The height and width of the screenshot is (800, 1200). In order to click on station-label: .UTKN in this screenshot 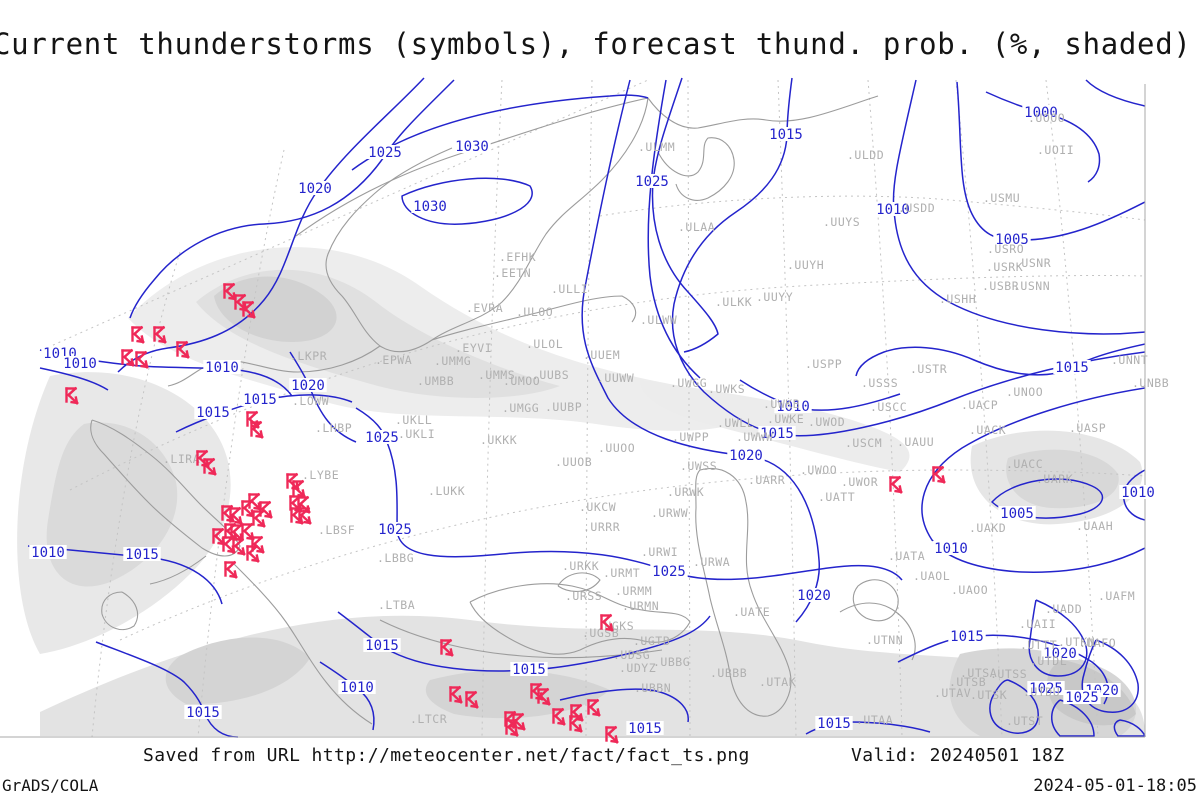, I will do `click(1076, 642)`.